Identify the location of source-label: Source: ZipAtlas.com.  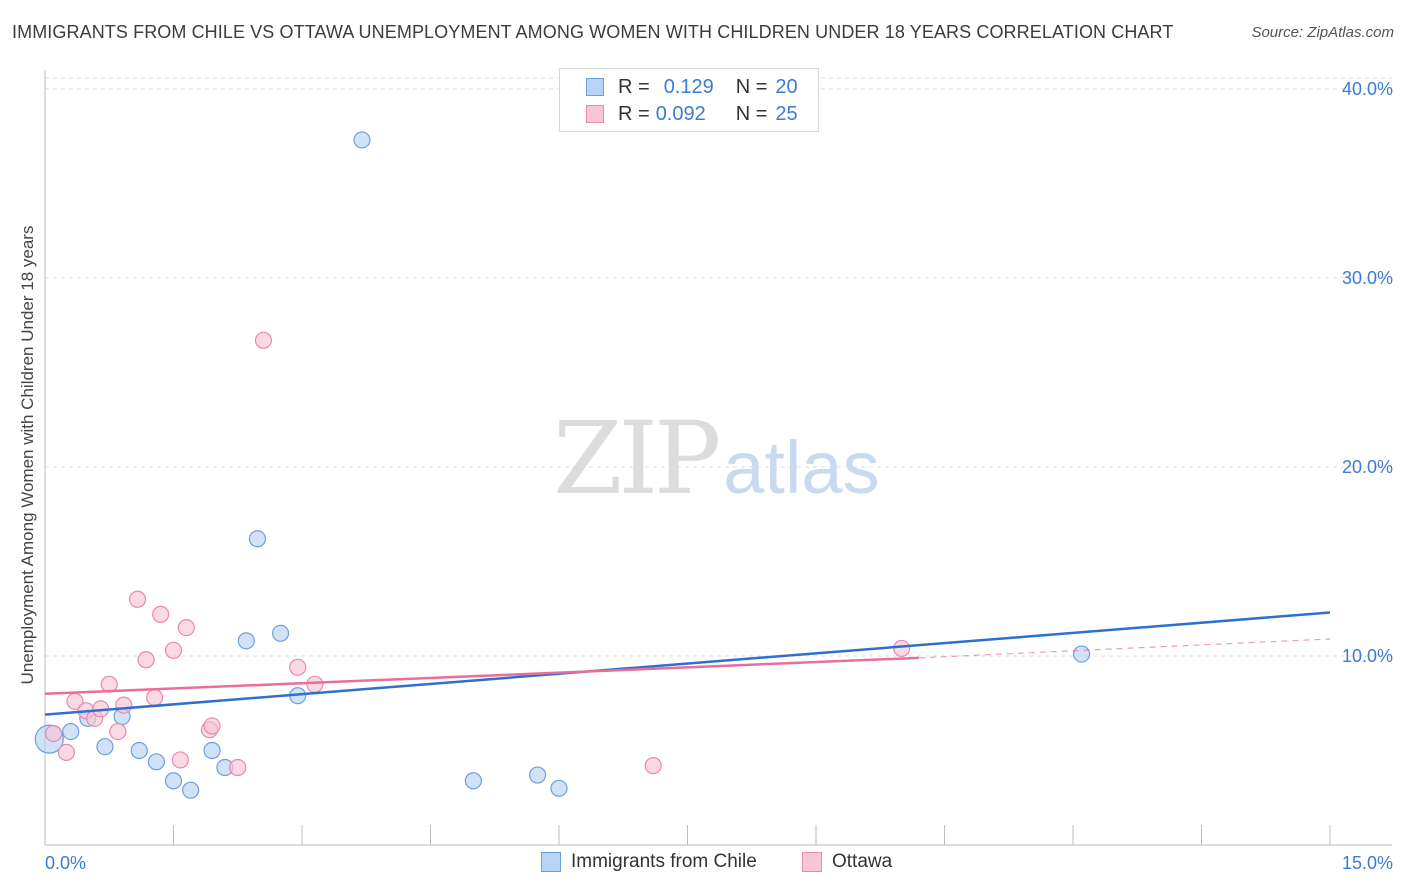
(1322, 32).